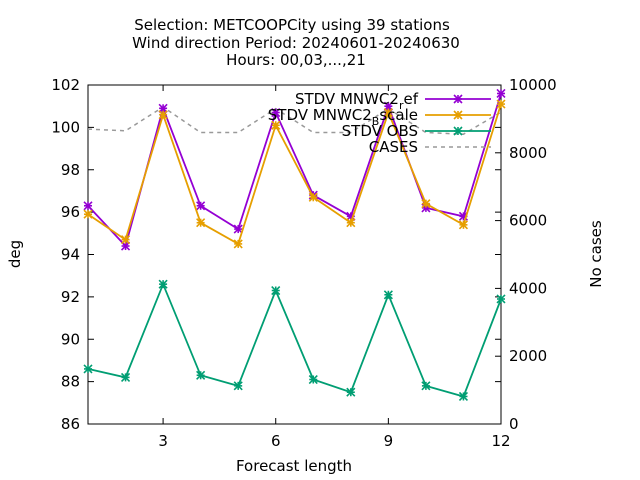 The image size is (640, 480). Describe the element at coordinates (276, 441) in the screenshot. I see `x-tick-label: 6` at that location.